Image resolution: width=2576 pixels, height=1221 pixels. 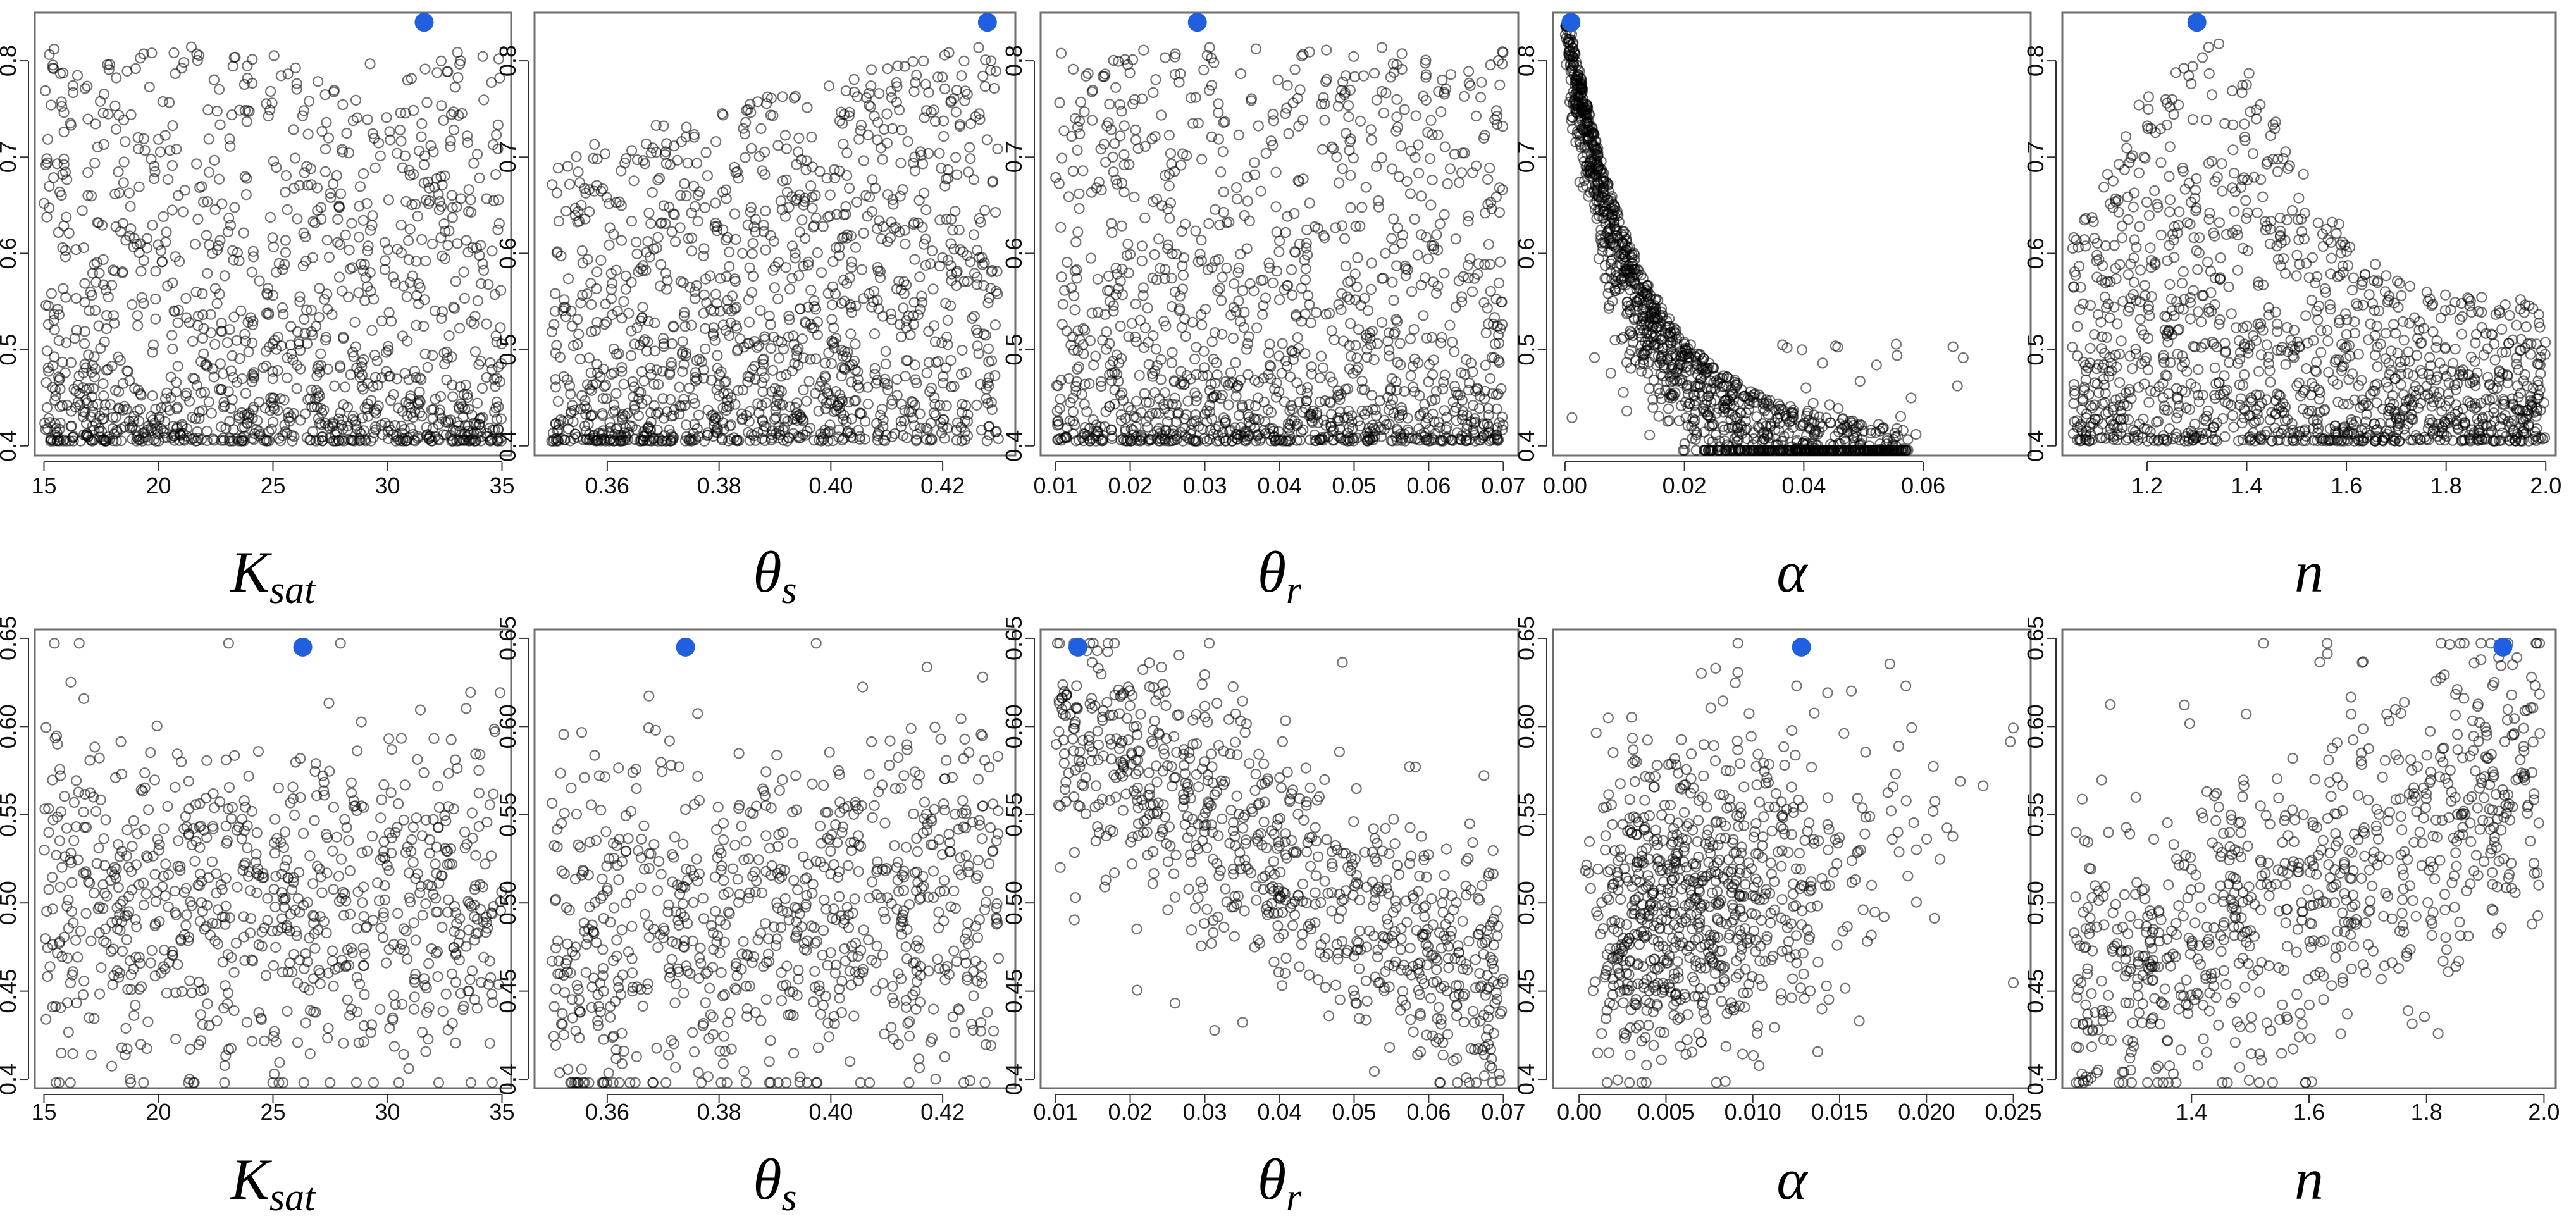 I want to click on x-tick-label: 0.02, so click(x=1131, y=486).